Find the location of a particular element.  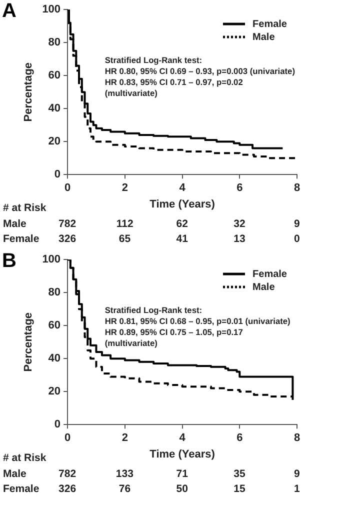

text: 76 is located at coordinates (124, 489).